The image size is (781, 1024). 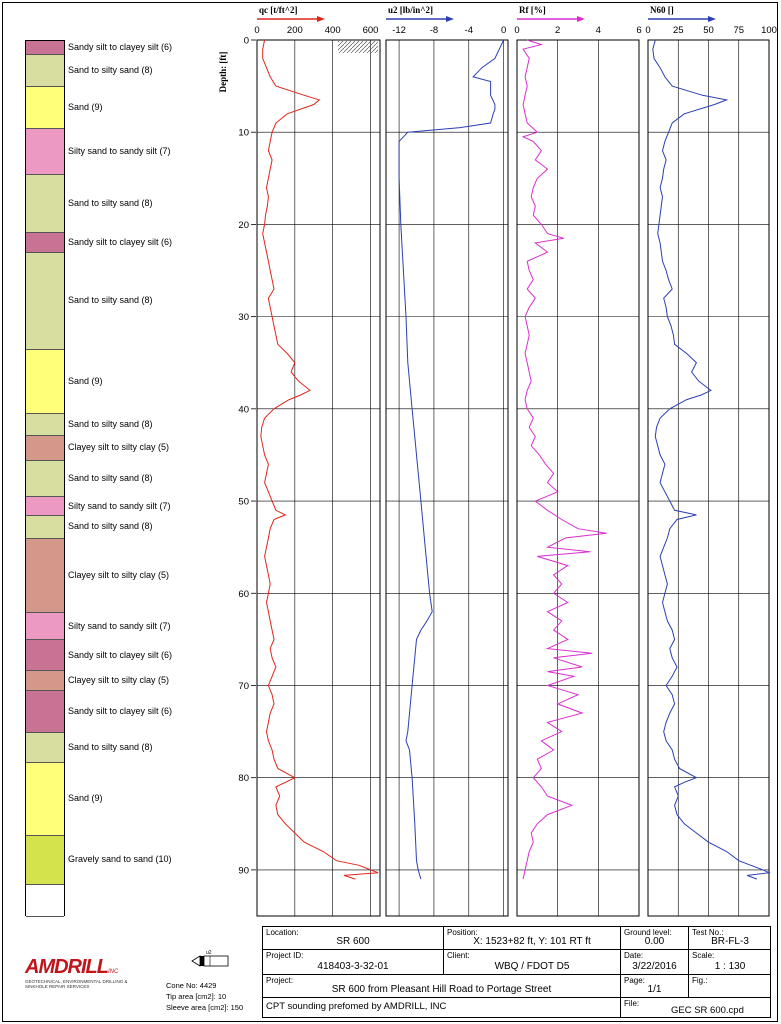 I want to click on test-cell: Test No.: BR-FL-3, so click(x=730, y=938).